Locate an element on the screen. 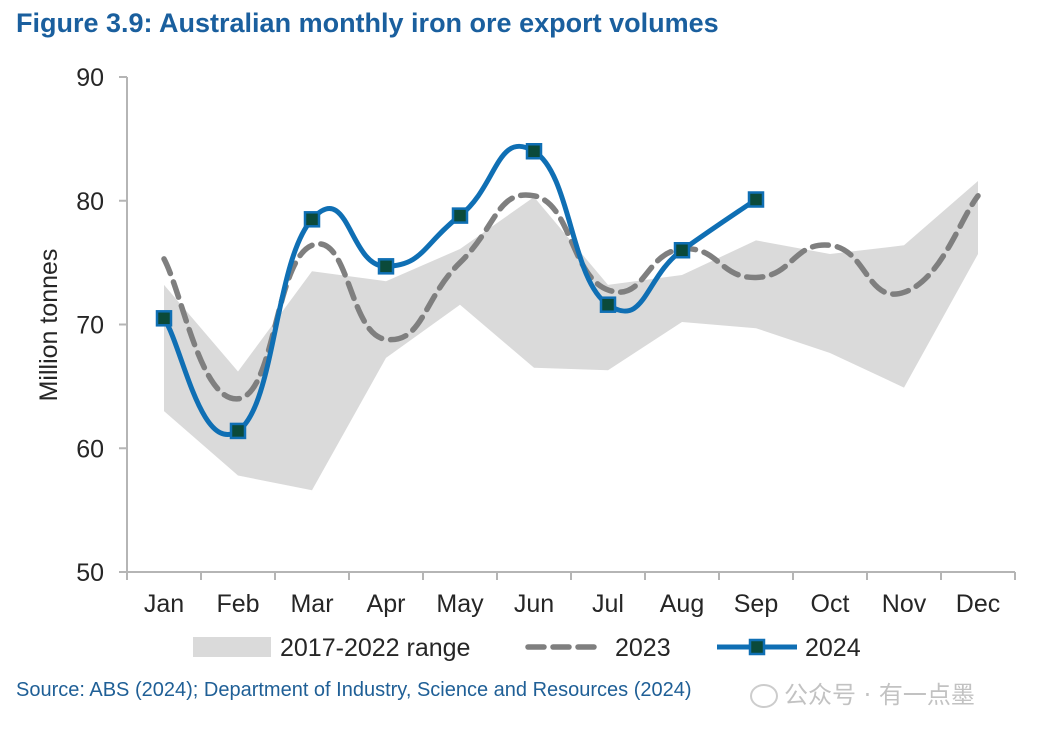  x-tick-label: Jun is located at coordinates (534, 604).